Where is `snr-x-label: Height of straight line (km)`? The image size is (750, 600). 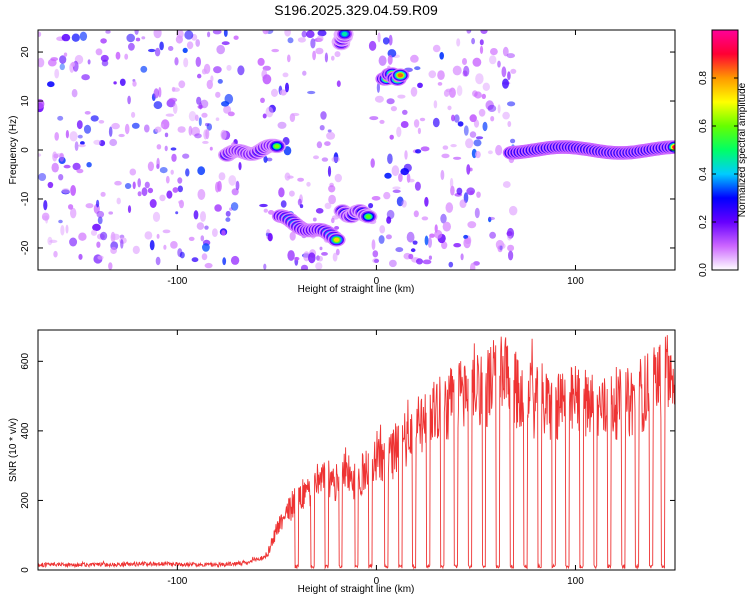 snr-x-label: Height of straight line (km) is located at coordinates (356, 589).